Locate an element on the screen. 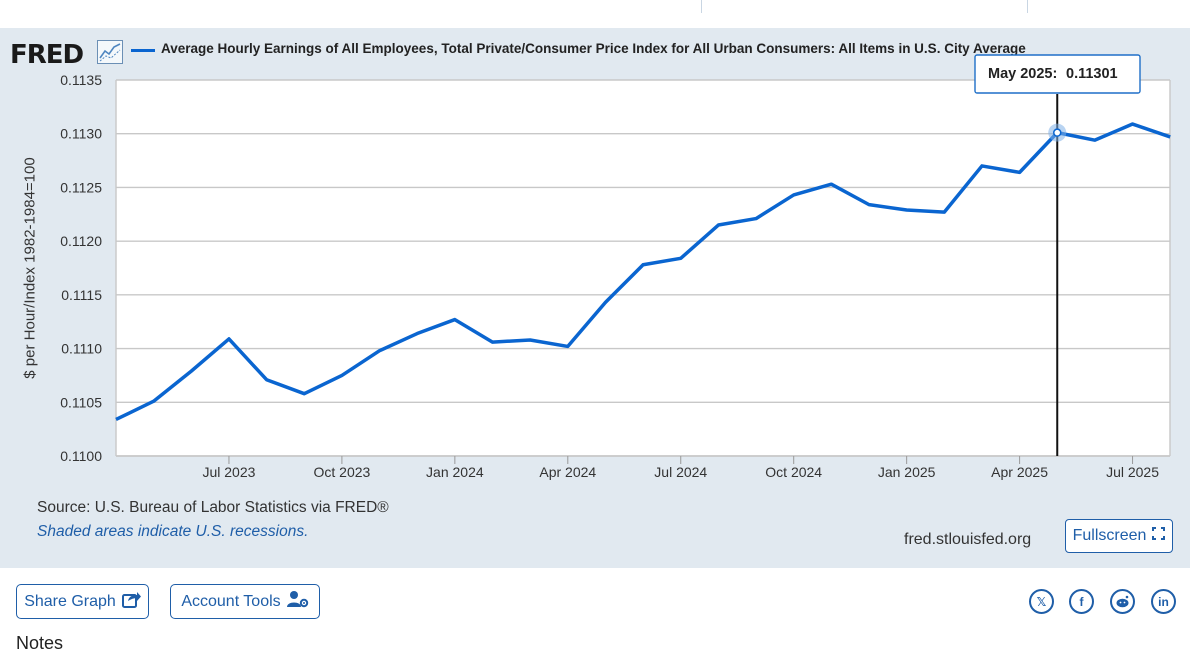 This screenshot has height=654, width=1199. tooltip is located at coordinates (1057, 74).